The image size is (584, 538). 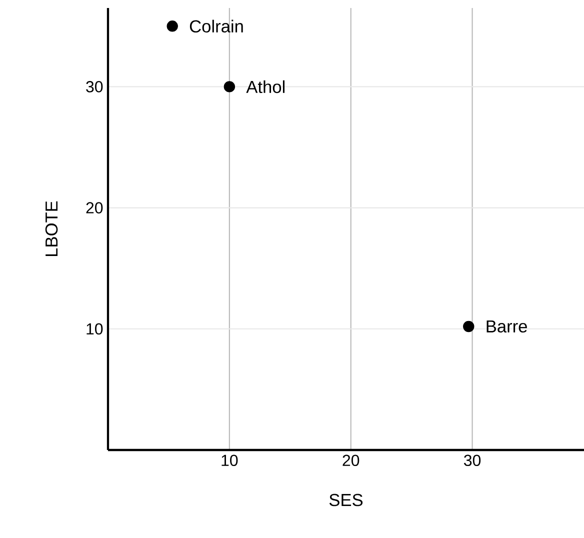 What do you see at coordinates (216, 26) in the screenshot?
I see `annotation: Colrain` at bounding box center [216, 26].